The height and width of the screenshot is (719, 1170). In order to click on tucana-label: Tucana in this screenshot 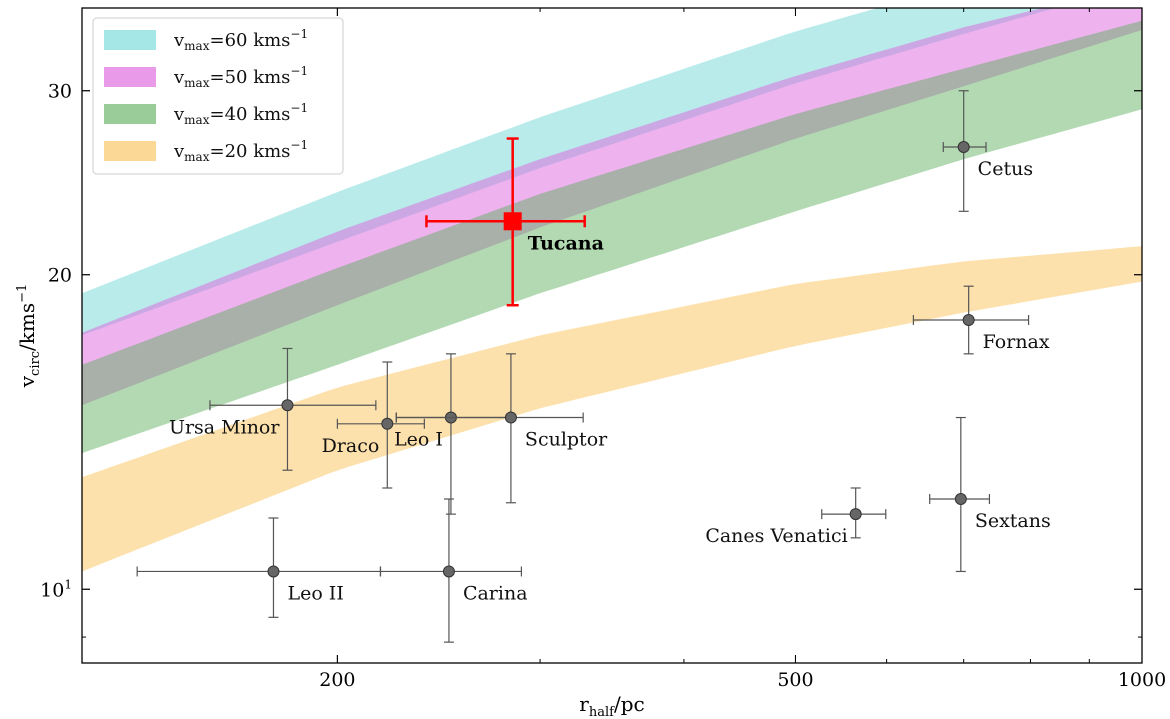, I will do `click(566, 243)`.